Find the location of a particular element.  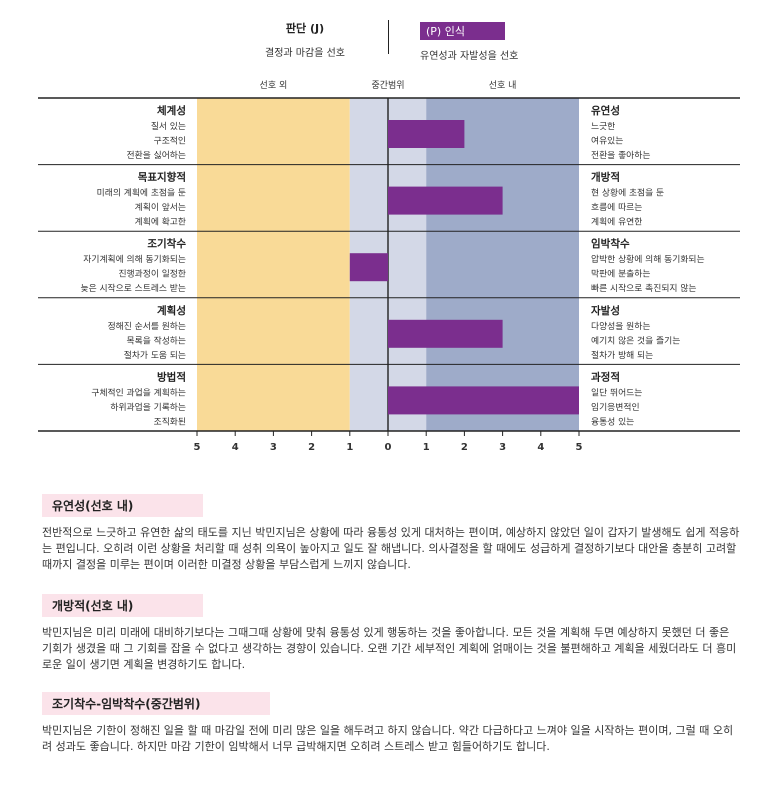

zone-label-out: 선호 외 is located at coordinates (274, 85).